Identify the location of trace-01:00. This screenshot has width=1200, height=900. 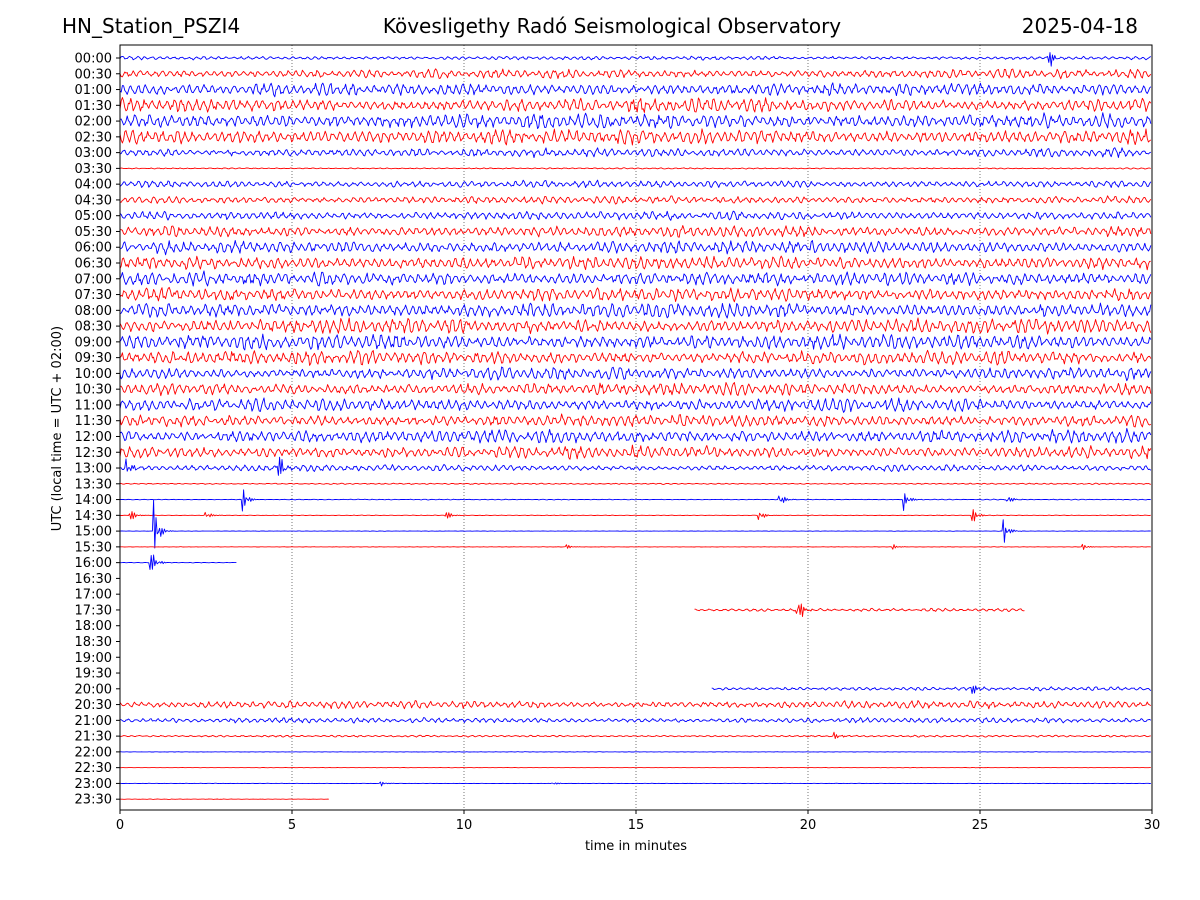
(635, 90).